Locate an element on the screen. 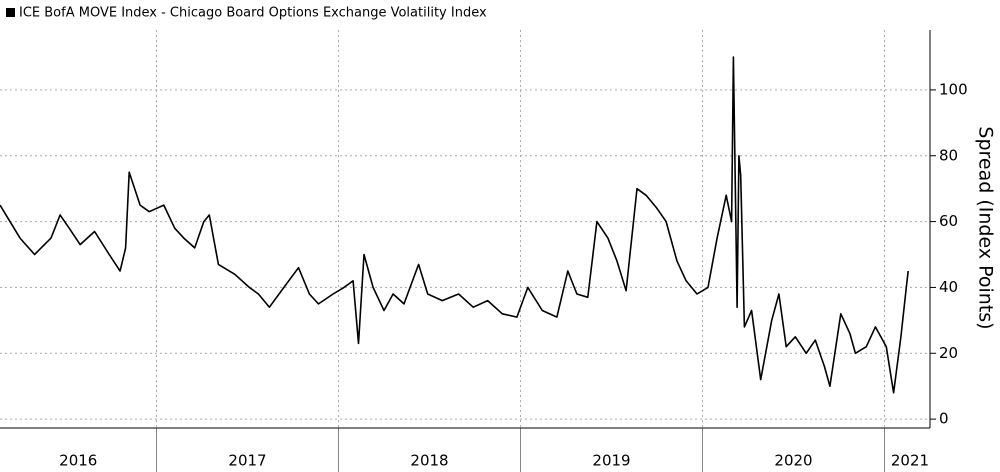  x-tick-label: 2018 is located at coordinates (429, 461).